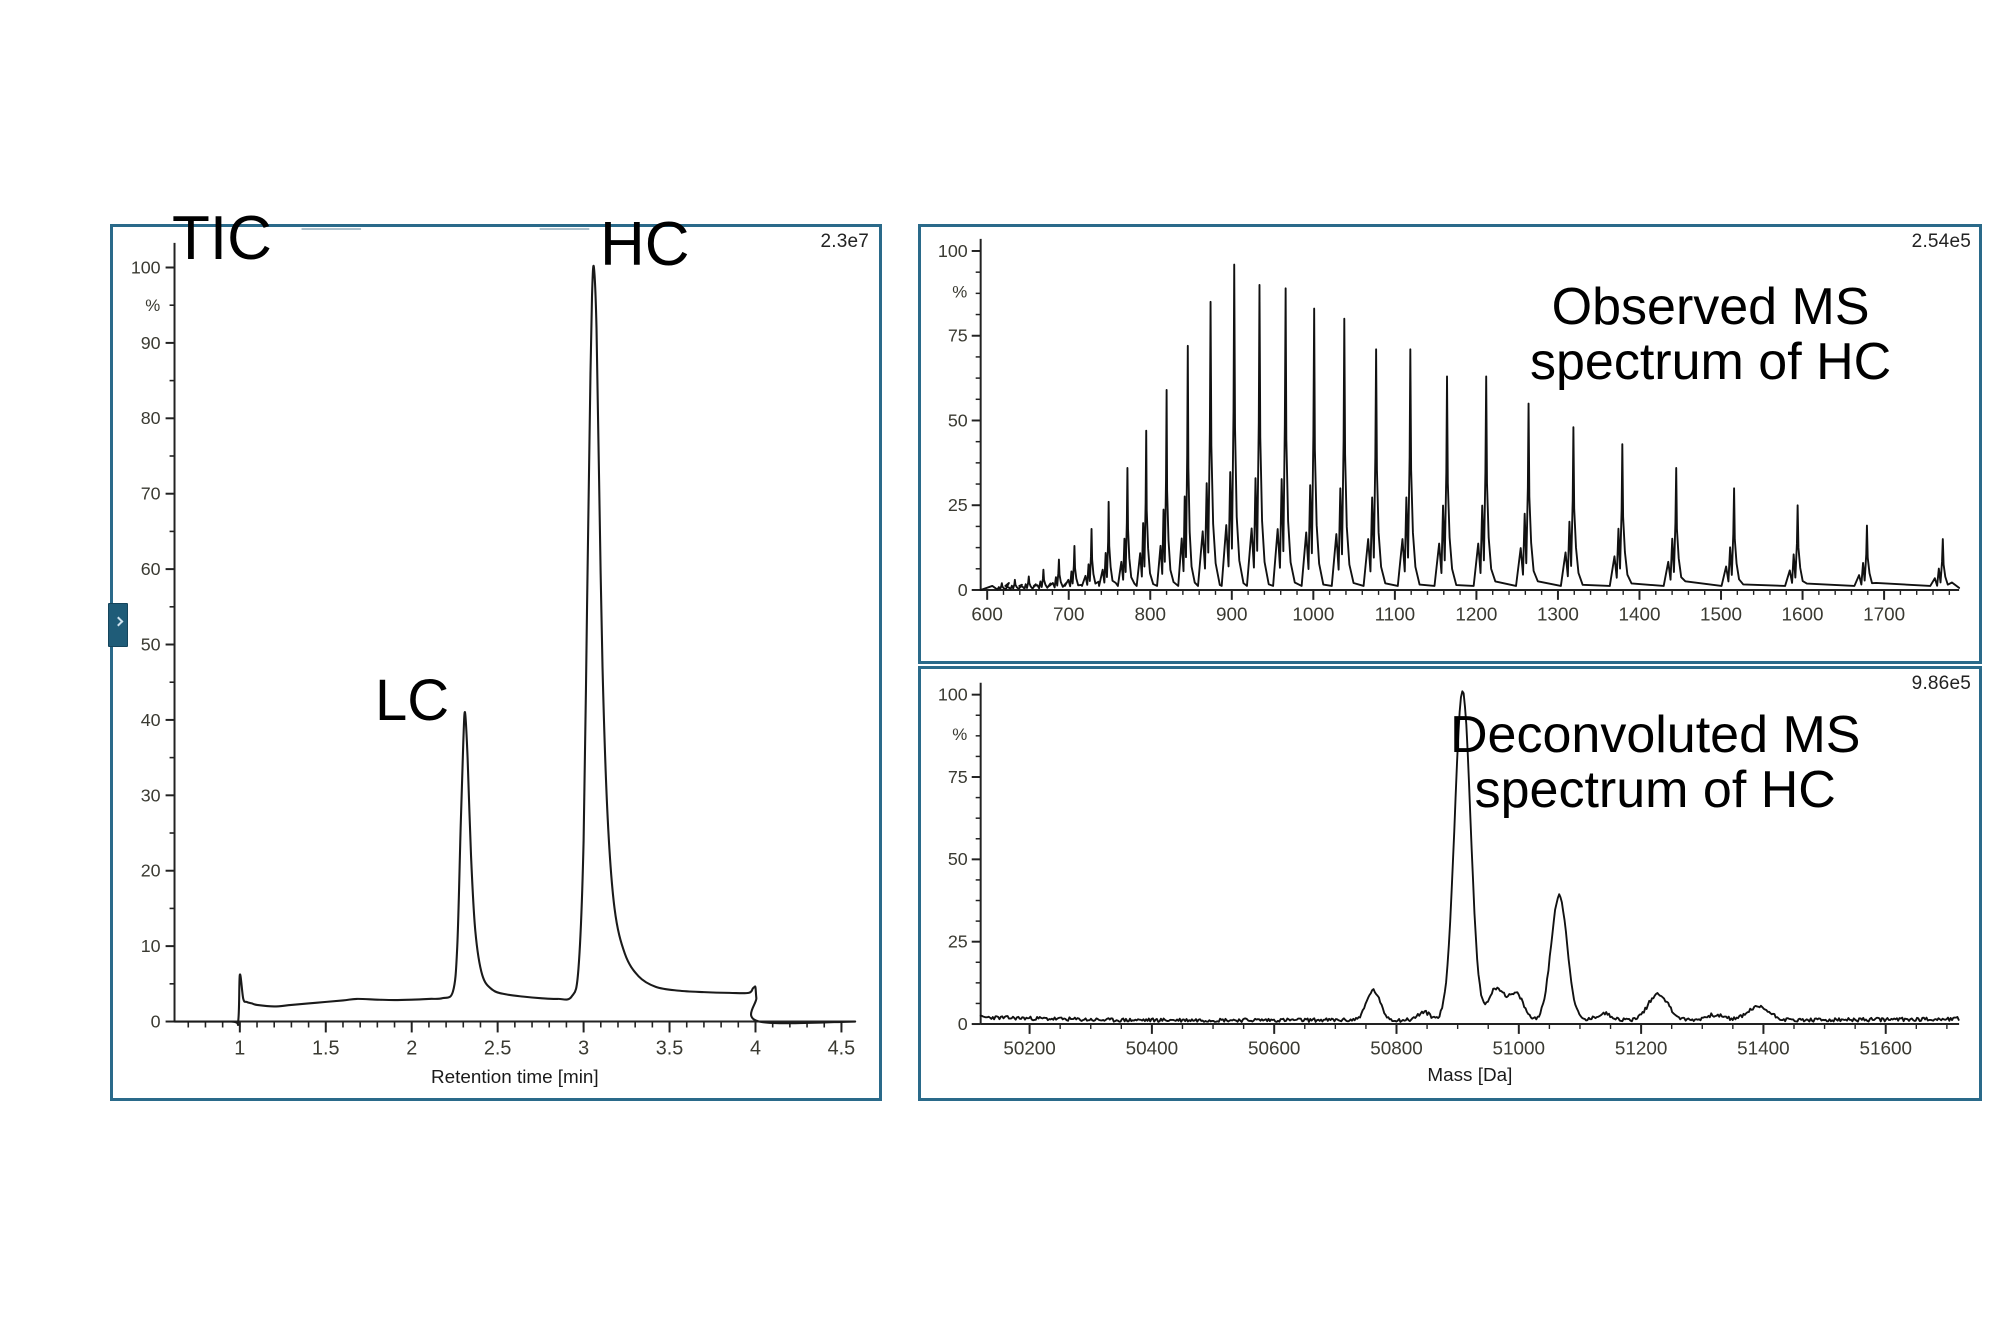 The image size is (2000, 1333). I want to click on svg-text: 20, so click(151, 871).